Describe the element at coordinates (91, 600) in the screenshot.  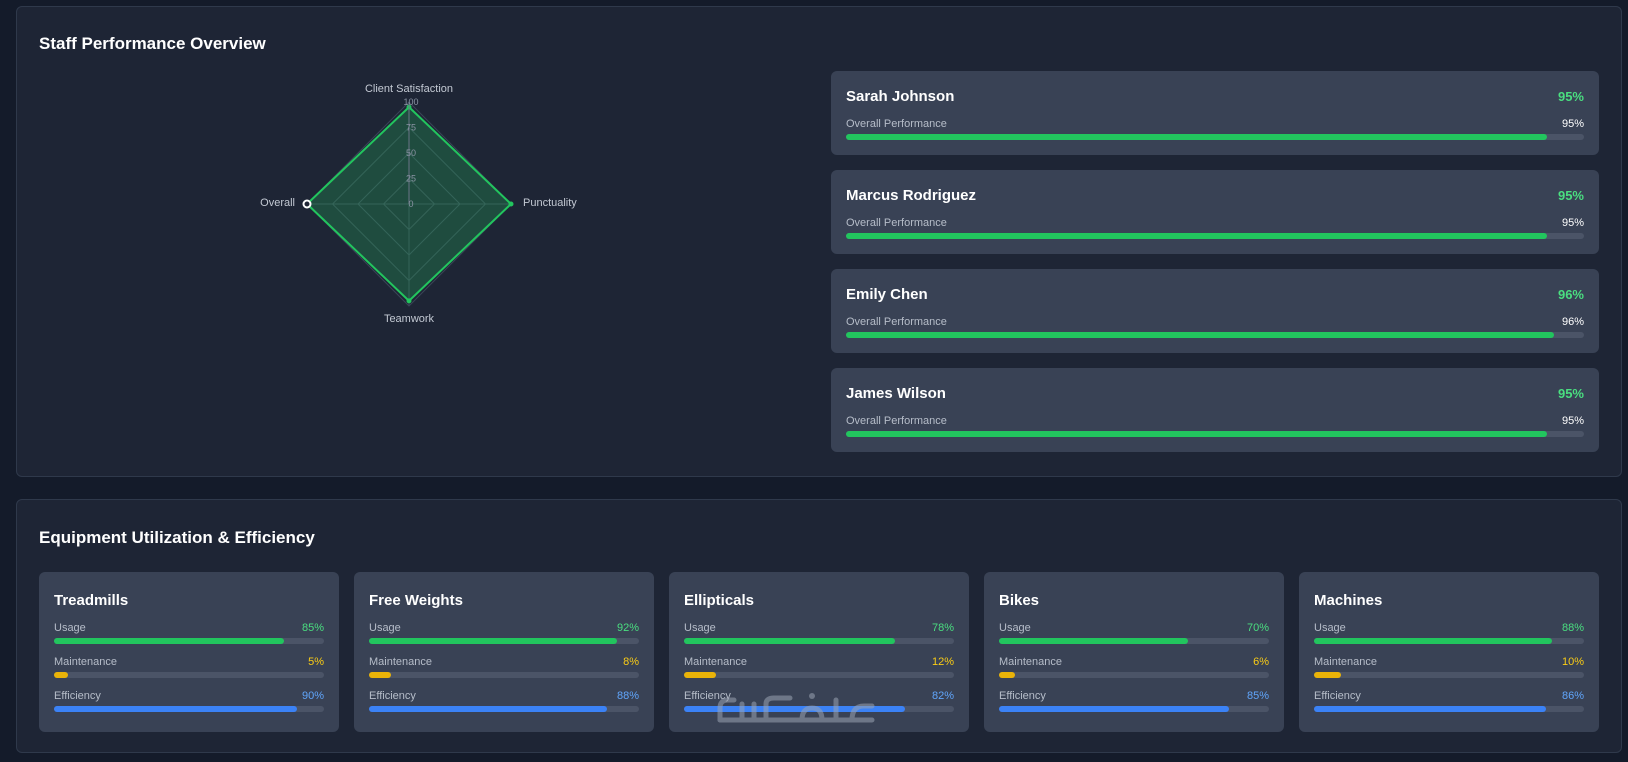
I see `equipment-name: Treadmills` at that location.